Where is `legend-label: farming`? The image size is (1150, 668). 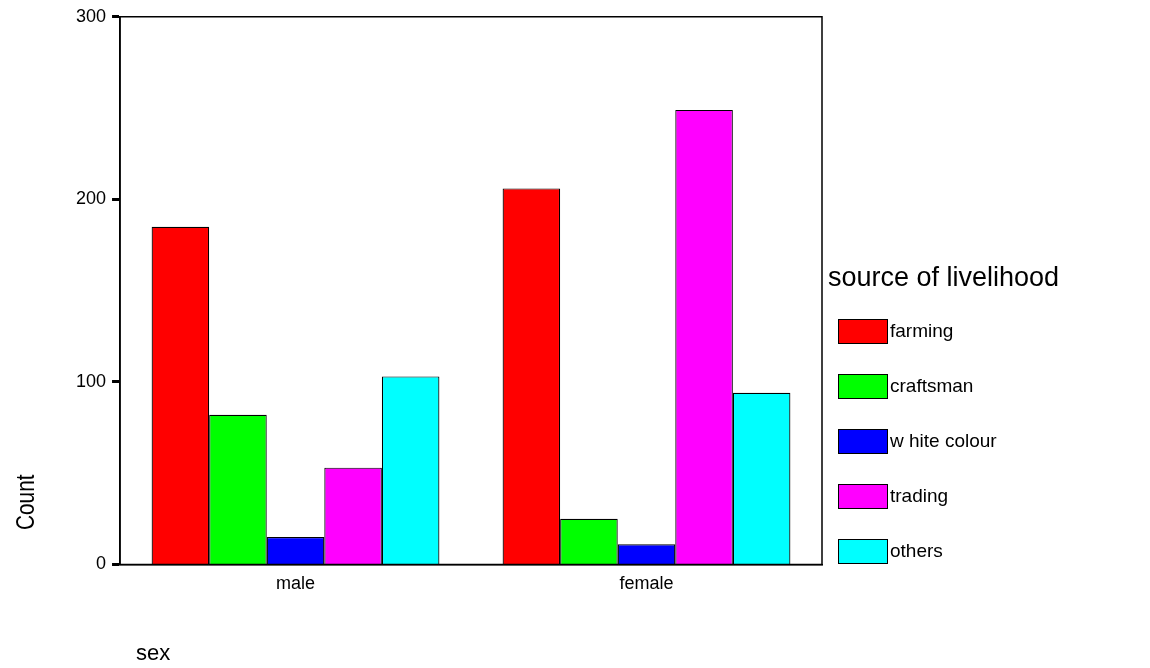
legend-label: farming is located at coordinates (922, 331).